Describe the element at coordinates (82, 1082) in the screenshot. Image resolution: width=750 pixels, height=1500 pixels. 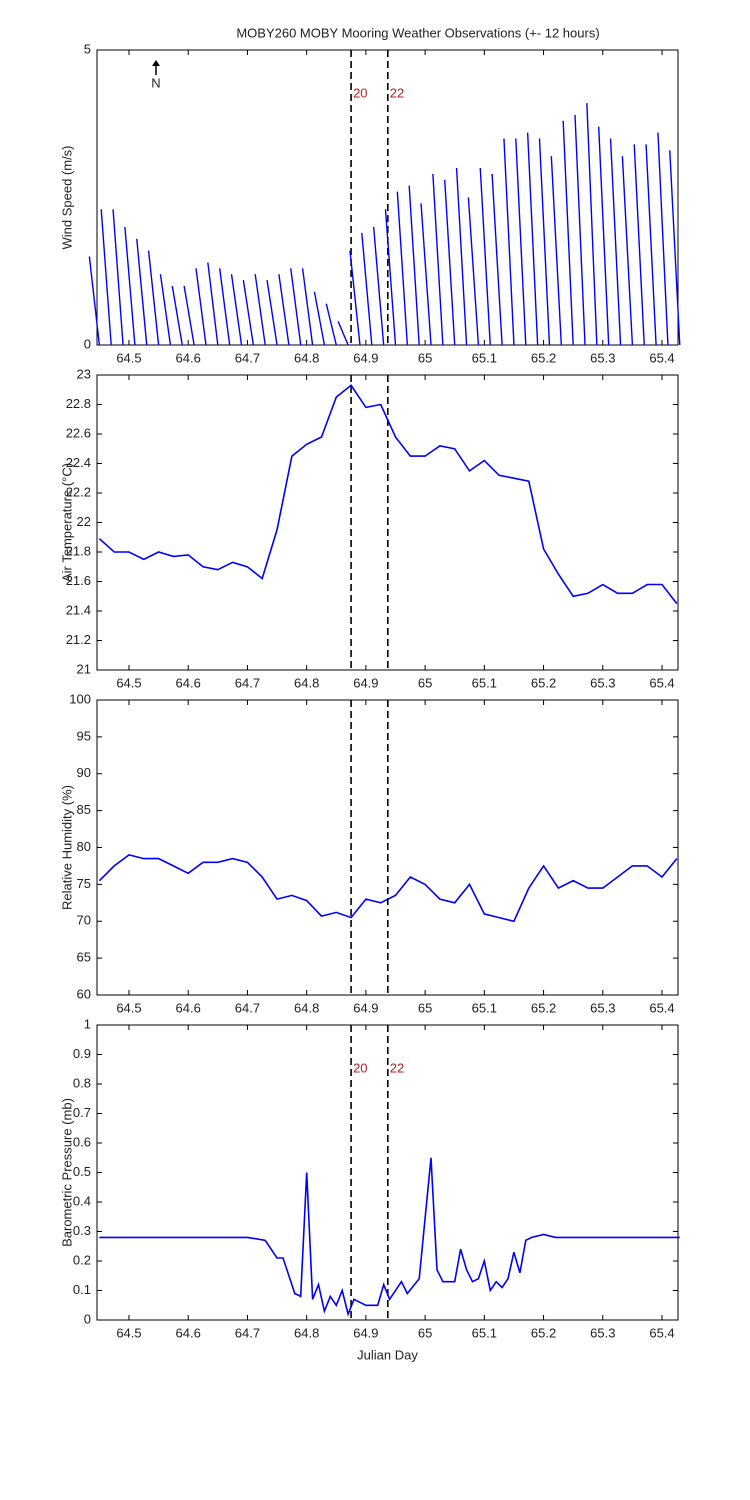
I see `y-tick-label: 0.8` at that location.